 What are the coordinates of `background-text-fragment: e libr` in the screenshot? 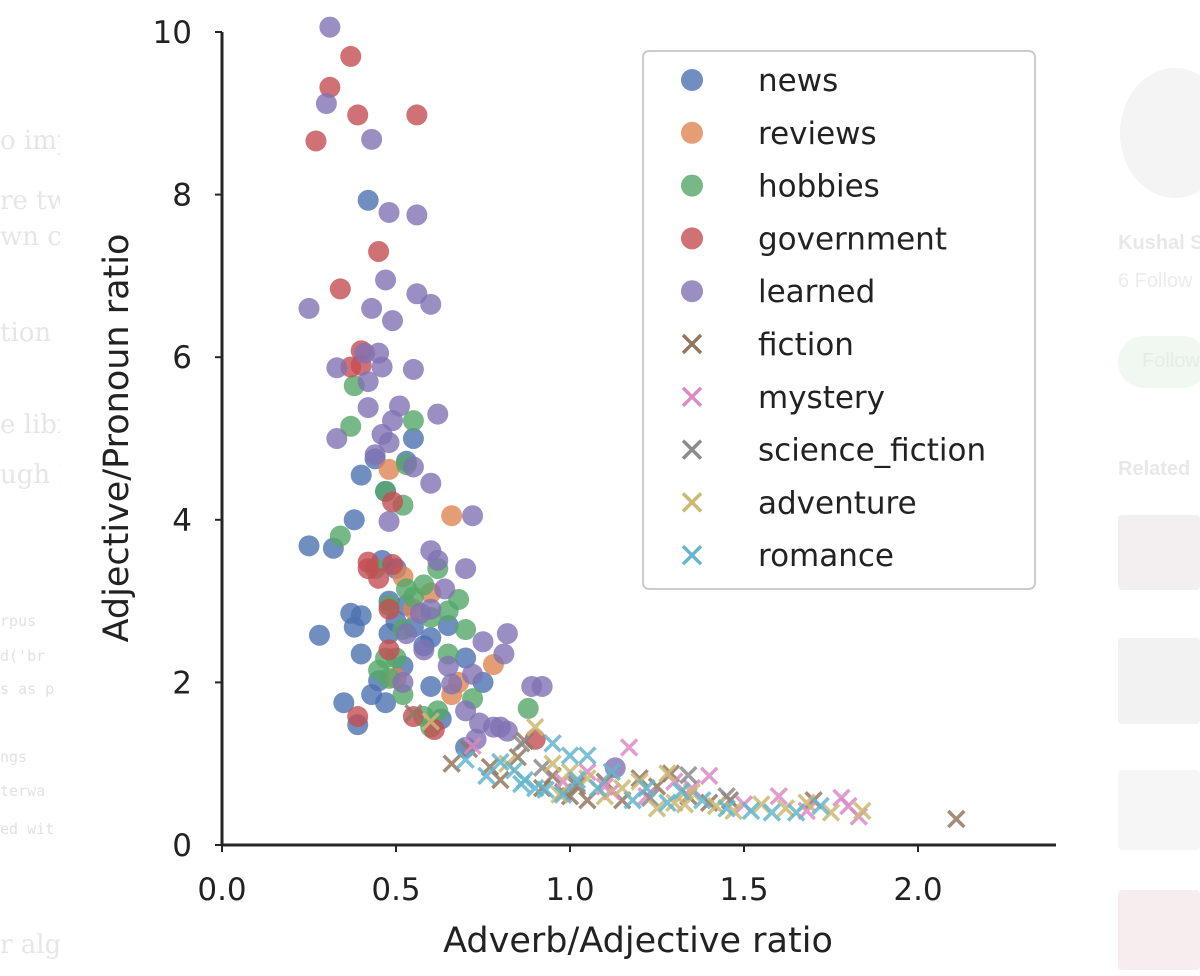 It's located at (30, 425).